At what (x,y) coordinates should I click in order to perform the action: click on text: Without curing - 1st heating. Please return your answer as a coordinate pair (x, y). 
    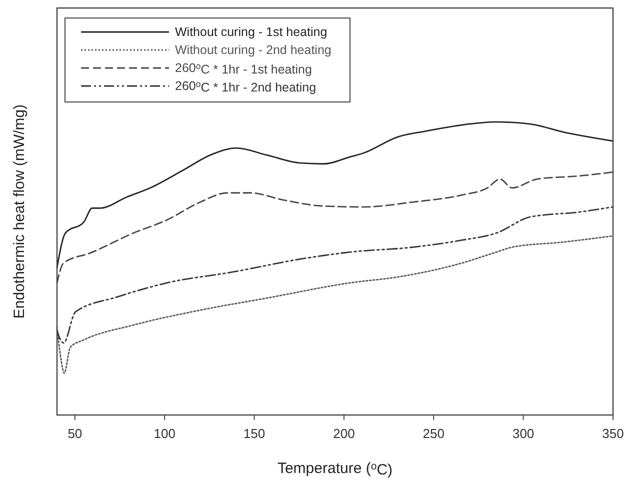
    Looking at the image, I should click on (251, 32).